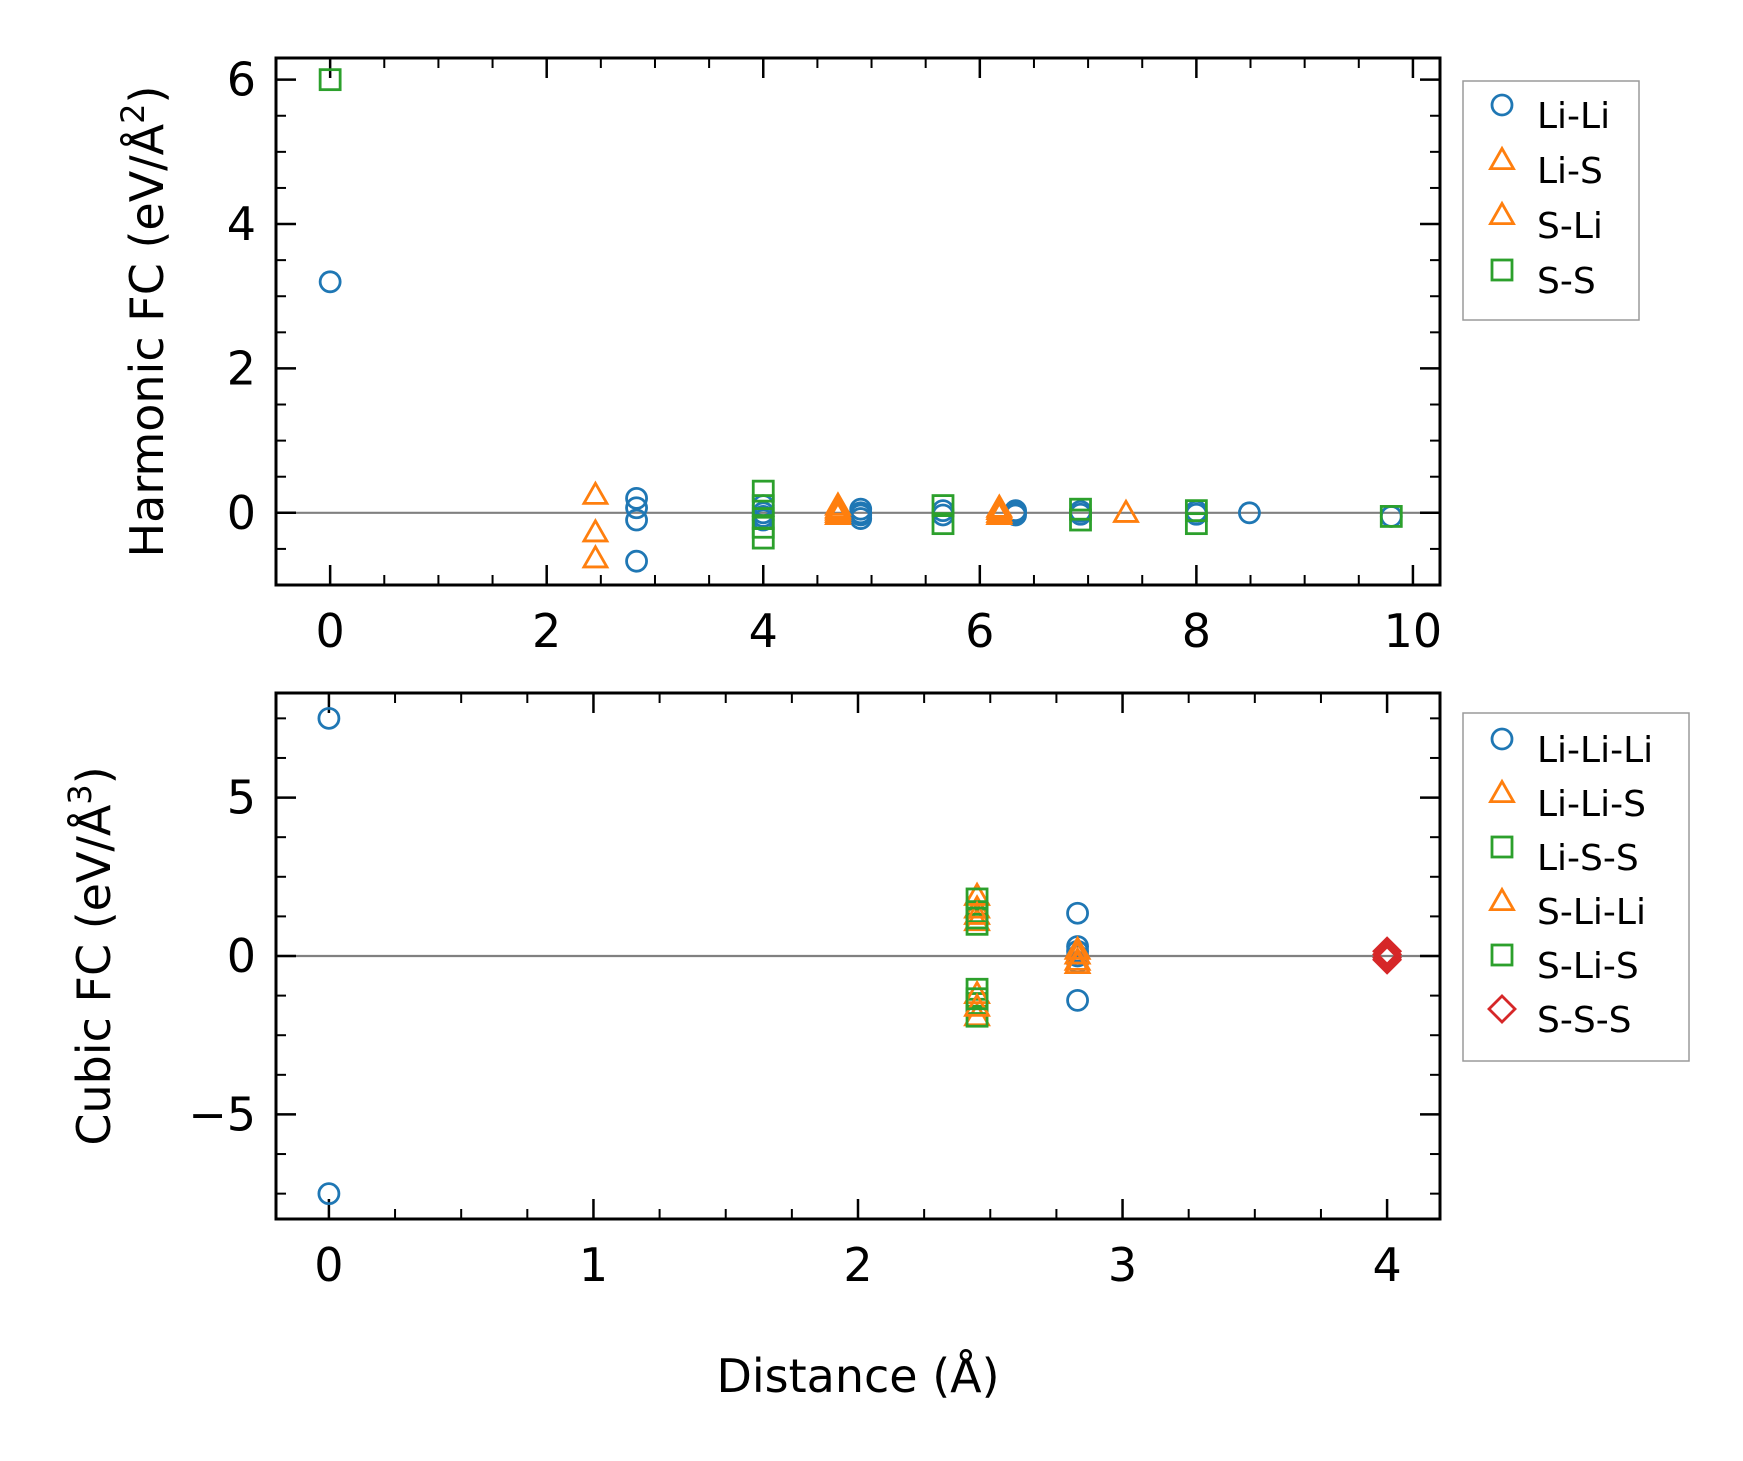  What do you see at coordinates (1502, 739) in the screenshot?
I see `legend-marker-li-li-li` at bounding box center [1502, 739].